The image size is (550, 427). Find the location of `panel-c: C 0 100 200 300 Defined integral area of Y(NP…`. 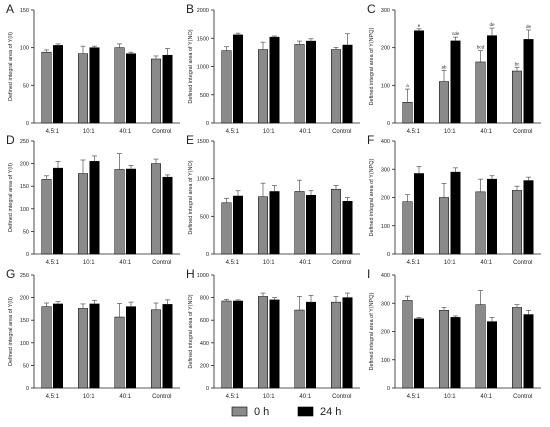

panel-c: C 0 100 200 300 Defined integral area of Y(NP… is located at coordinates (454, 68).